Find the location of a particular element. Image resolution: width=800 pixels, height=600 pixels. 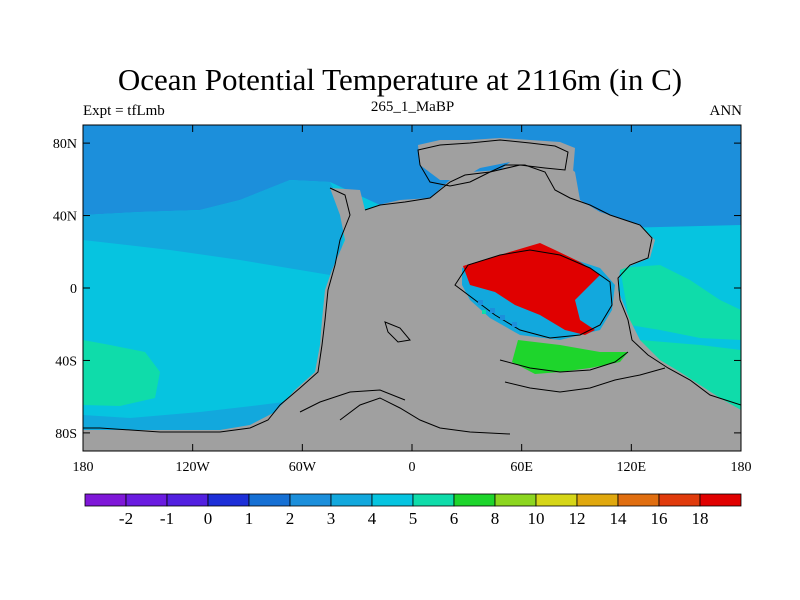

lat-tick-label: 80S is located at coordinates (66, 434).